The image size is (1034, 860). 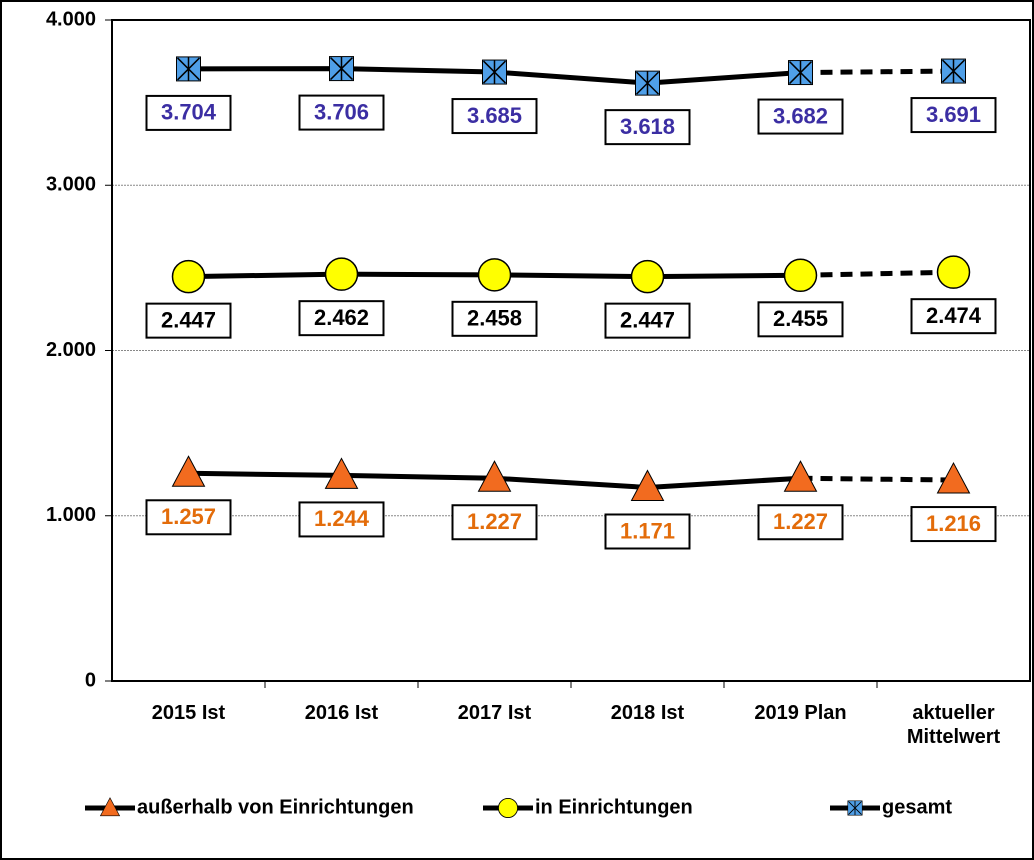 I want to click on y-tick-label: 1.000, so click(x=71, y=515).